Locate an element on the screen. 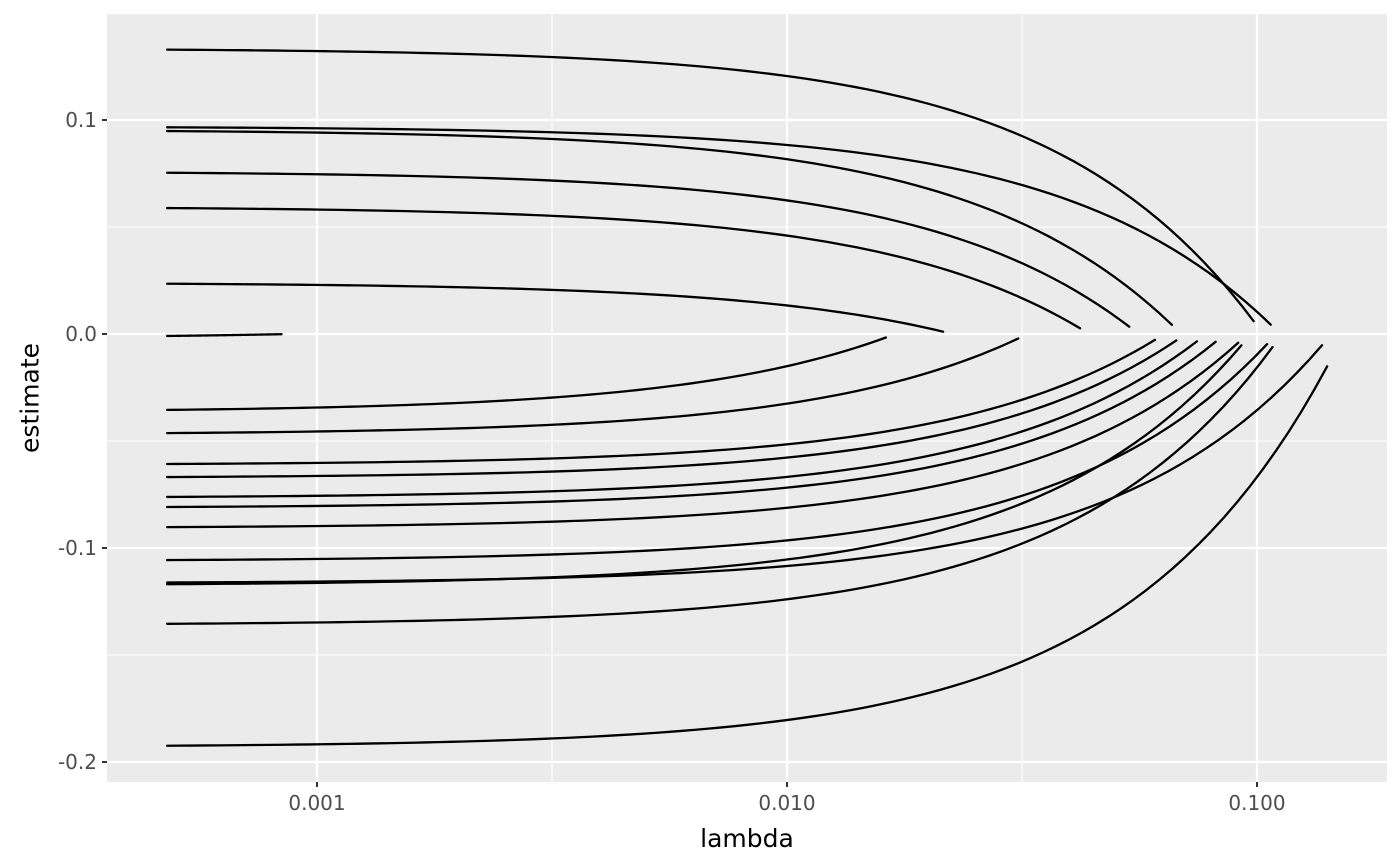 Image resolution: width=1400 pixels, height=866 pixels. x-axis-title: lambda is located at coordinates (747, 838).